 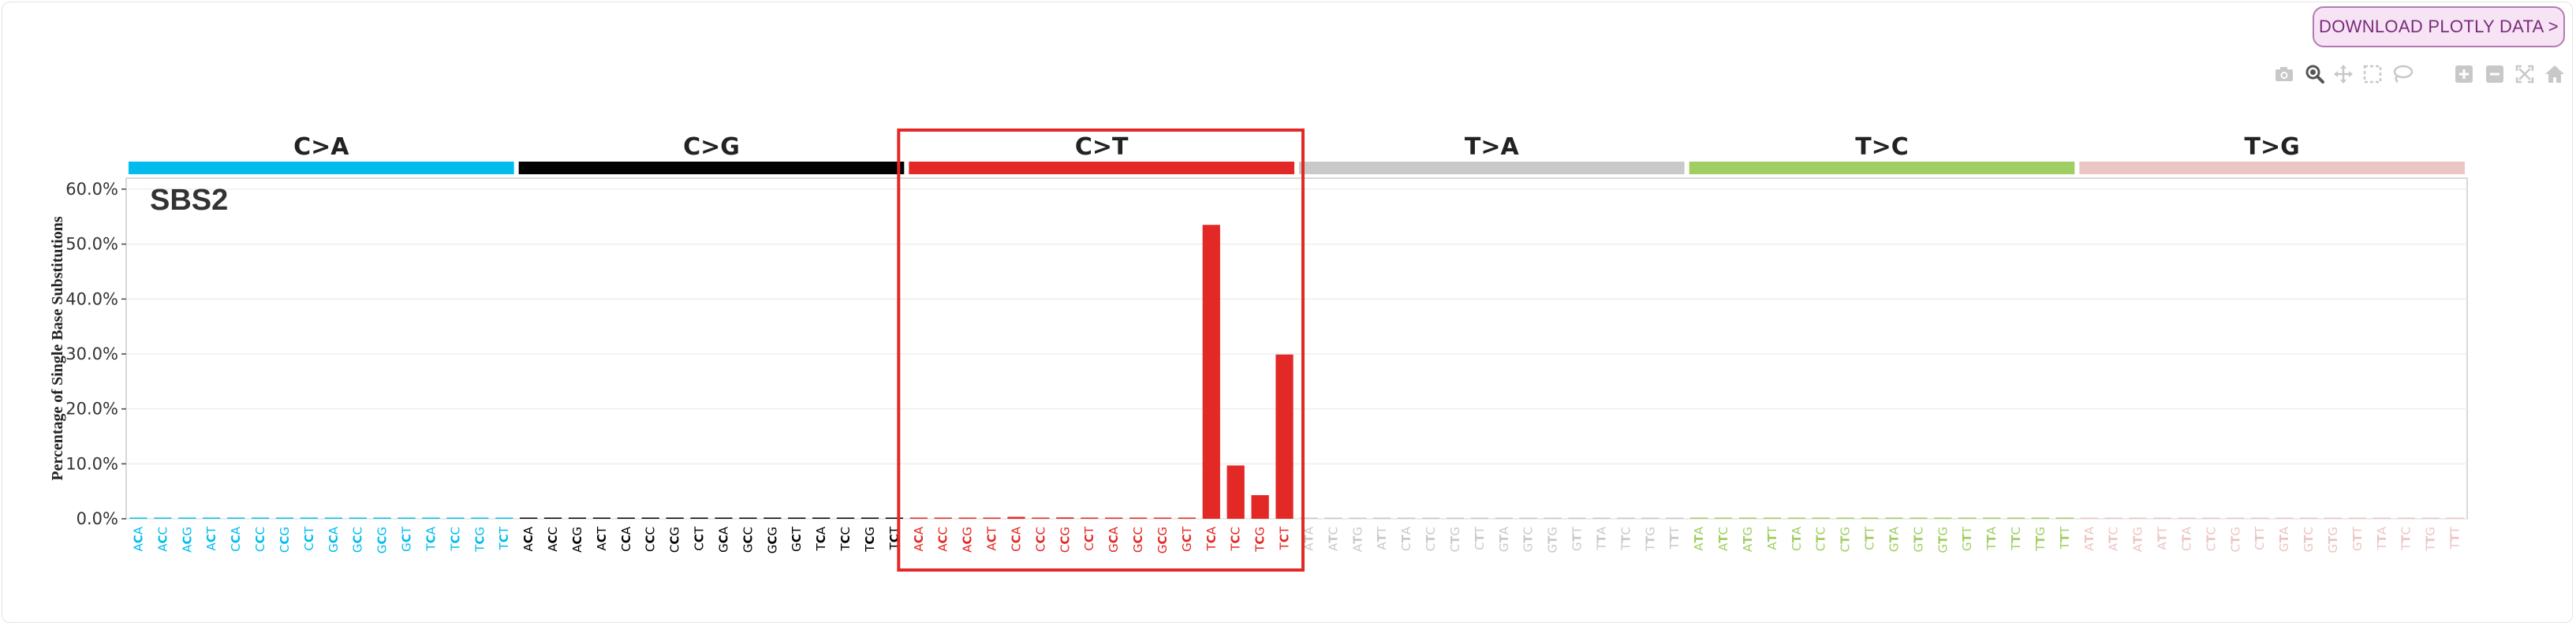 What do you see at coordinates (2308, 518) in the screenshot?
I see `bar-TG-GTC` at bounding box center [2308, 518].